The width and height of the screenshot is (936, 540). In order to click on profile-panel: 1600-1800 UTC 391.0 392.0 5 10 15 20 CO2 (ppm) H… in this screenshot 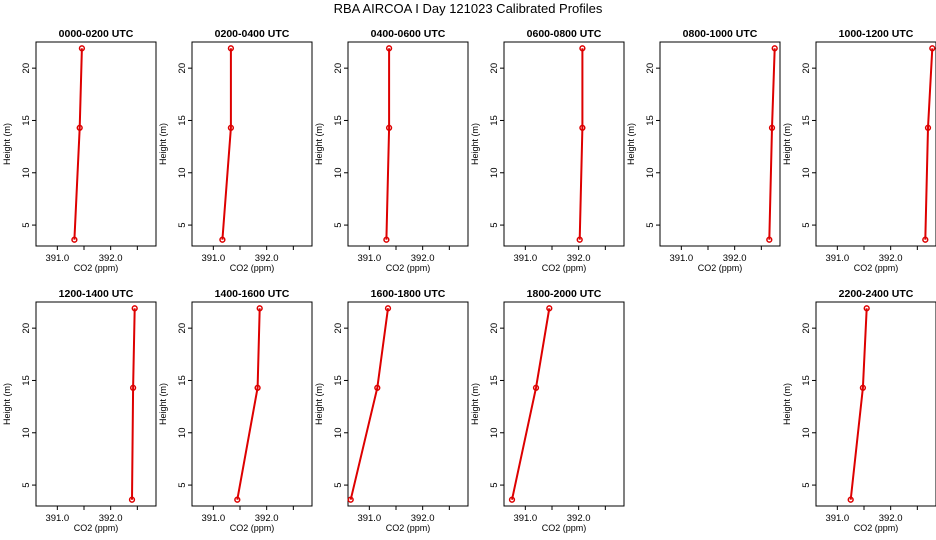, I will do `click(391, 410)`.